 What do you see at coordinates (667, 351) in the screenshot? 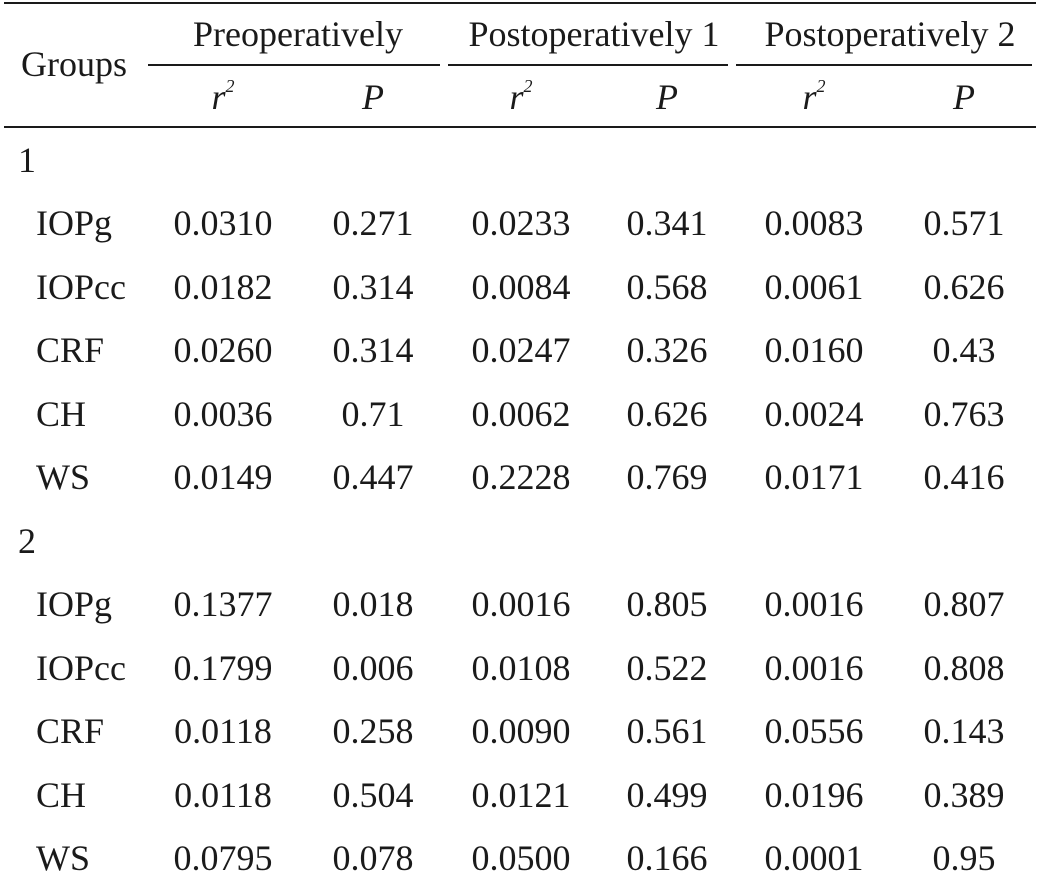
I see `cell-value: 0.326` at bounding box center [667, 351].